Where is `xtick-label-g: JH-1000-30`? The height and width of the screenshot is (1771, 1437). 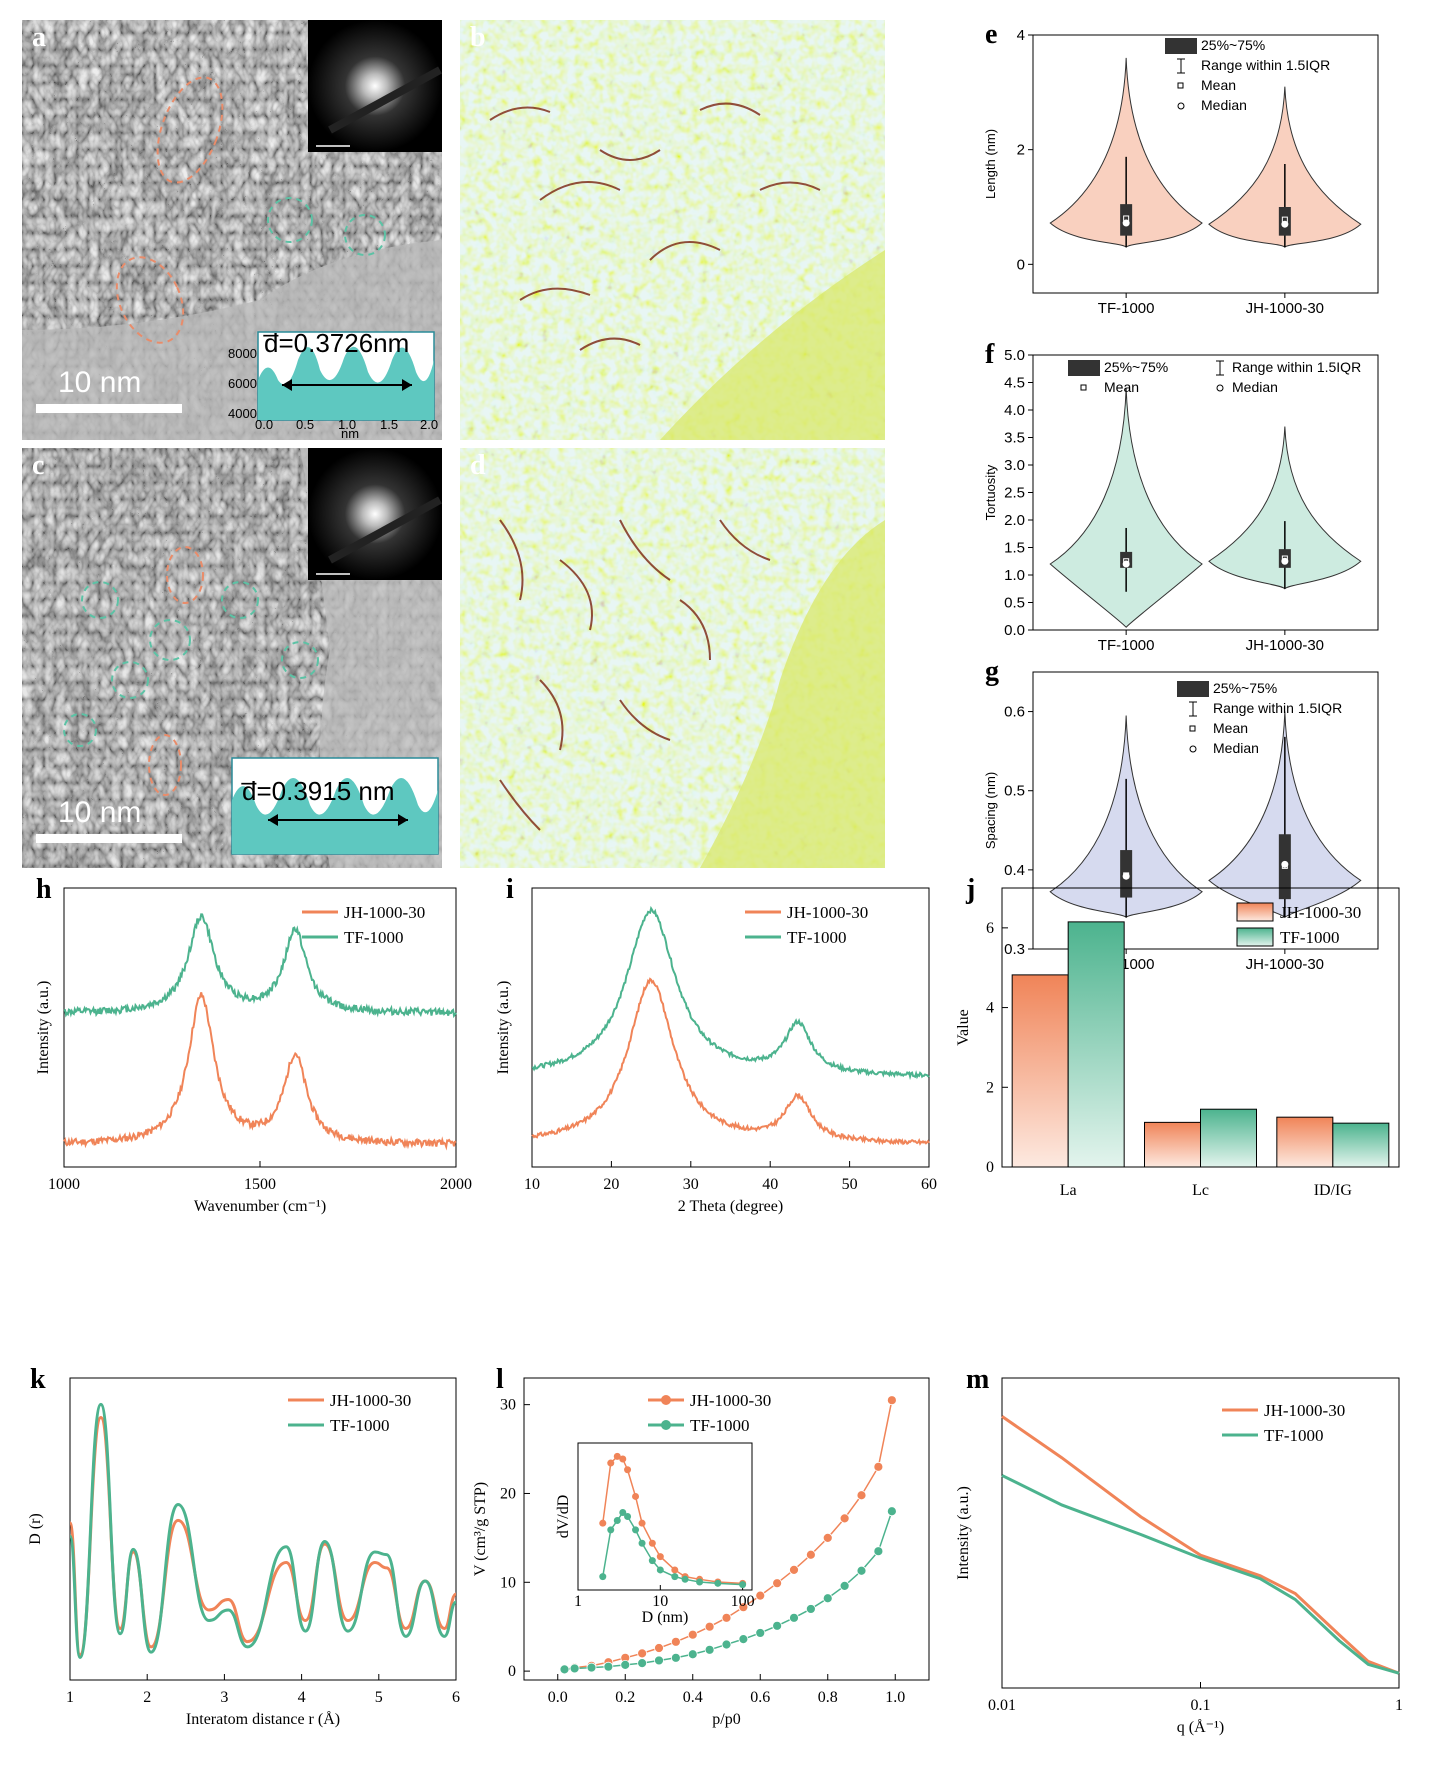 xtick-label-g: JH-1000-30 is located at coordinates (1285, 964).